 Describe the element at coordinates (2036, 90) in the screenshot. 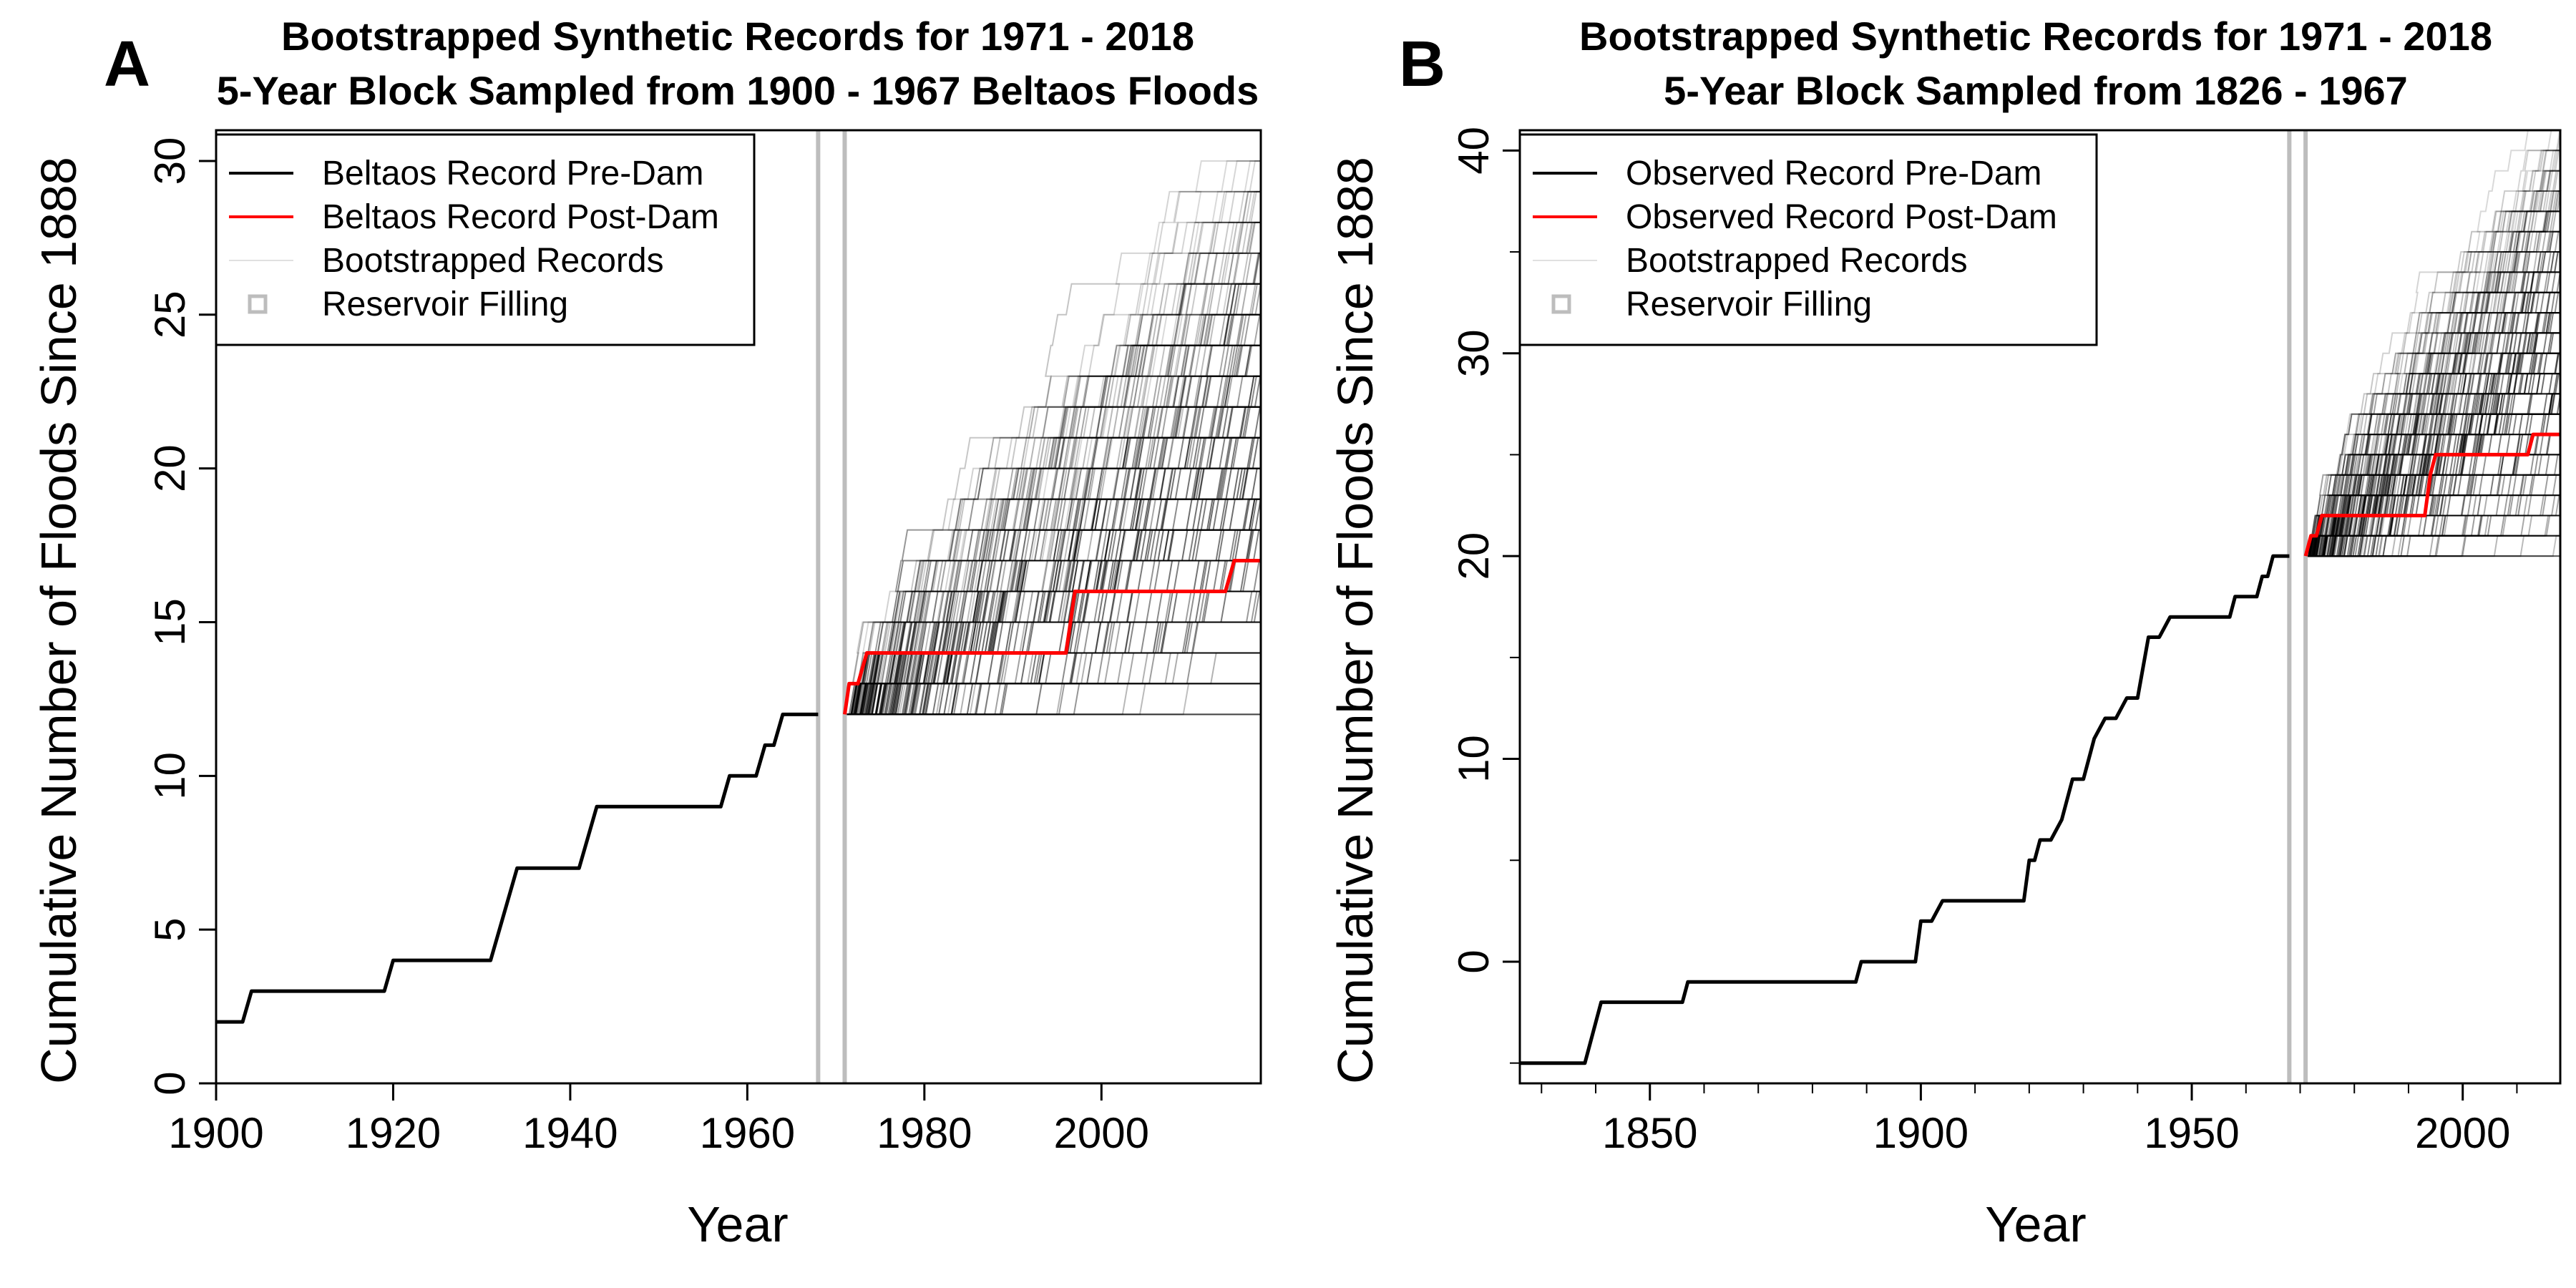

I see `panel-b-title-line2: 5-Year Block Sampled from 1826 - 1967` at that location.